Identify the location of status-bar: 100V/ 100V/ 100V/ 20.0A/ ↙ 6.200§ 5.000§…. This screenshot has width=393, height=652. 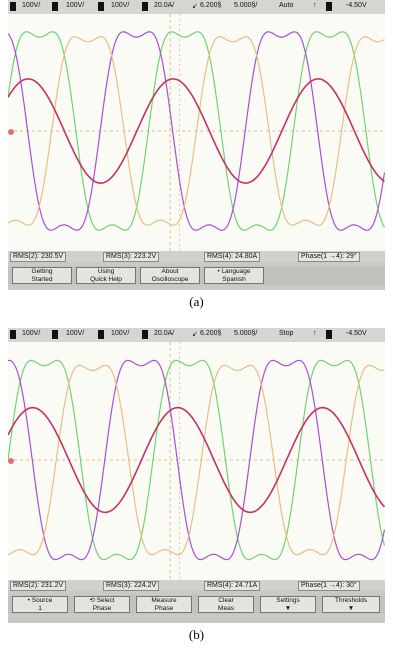
(196, 335).